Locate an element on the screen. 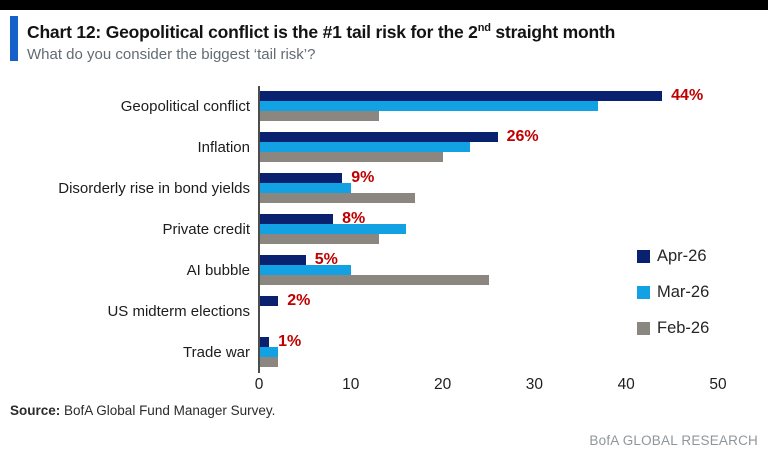 Image resolution: width=768 pixels, height=454 pixels. x-axis-tick: 10 is located at coordinates (351, 384).